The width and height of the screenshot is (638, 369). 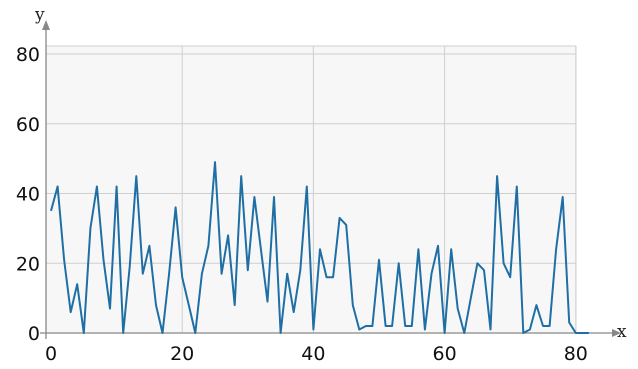 What do you see at coordinates (28, 264) in the screenshot?
I see `y-tick-label-20: 20` at bounding box center [28, 264].